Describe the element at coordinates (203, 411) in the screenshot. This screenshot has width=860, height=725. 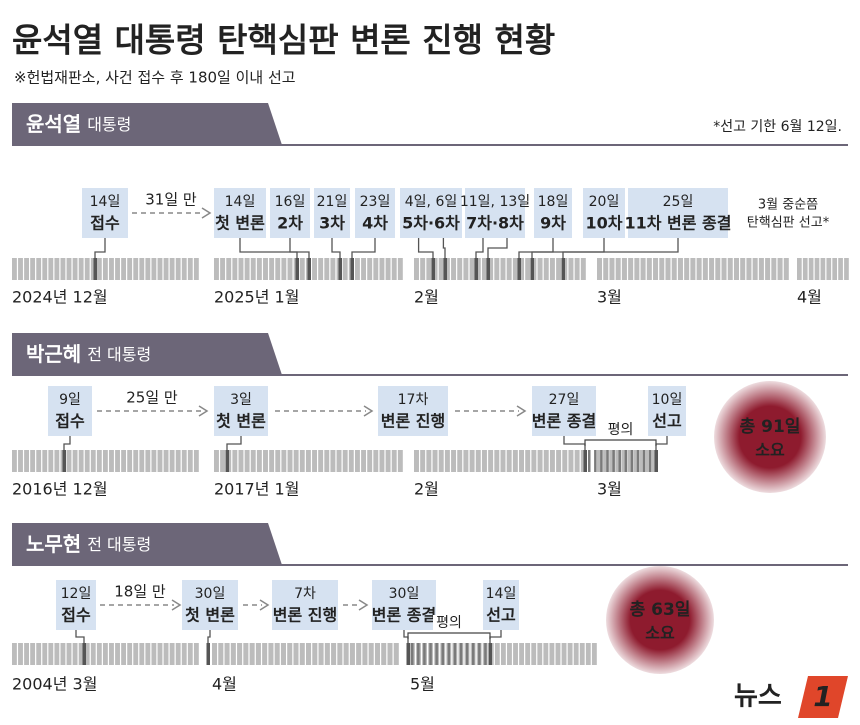
I see `arrow-head` at that location.